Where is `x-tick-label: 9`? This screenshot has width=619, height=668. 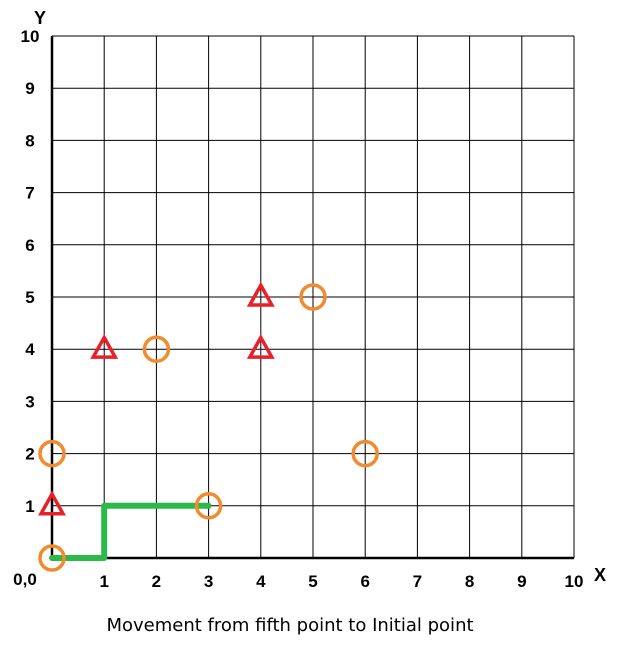
x-tick-label: 9 is located at coordinates (521, 581).